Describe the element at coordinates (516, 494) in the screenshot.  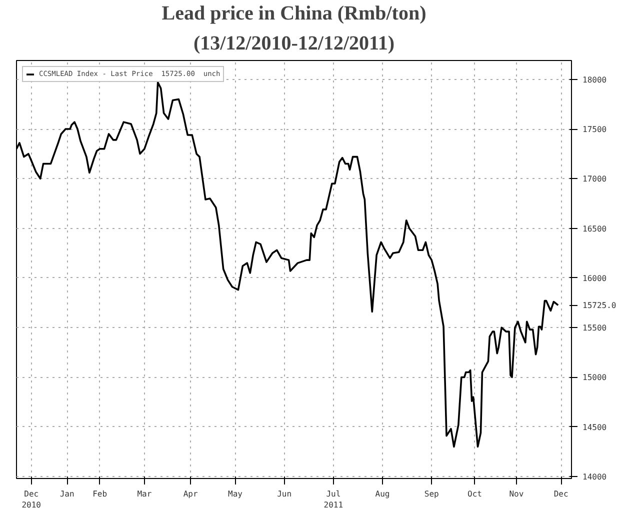
I see `x-tick-label: Nov` at that location.